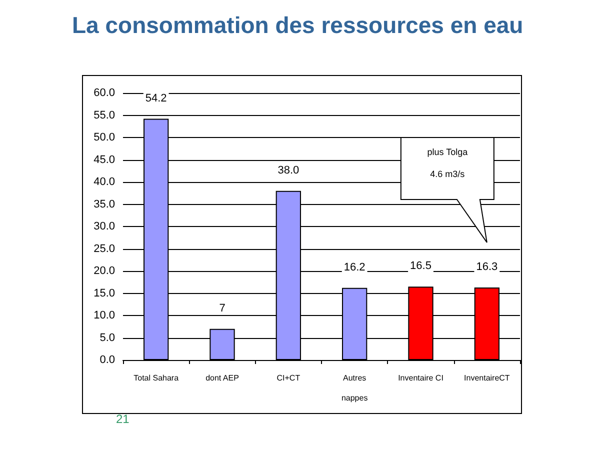 This screenshot has width=600, height=450. What do you see at coordinates (104, 160) in the screenshot?
I see `y-tick-label: 45.0` at bounding box center [104, 160].